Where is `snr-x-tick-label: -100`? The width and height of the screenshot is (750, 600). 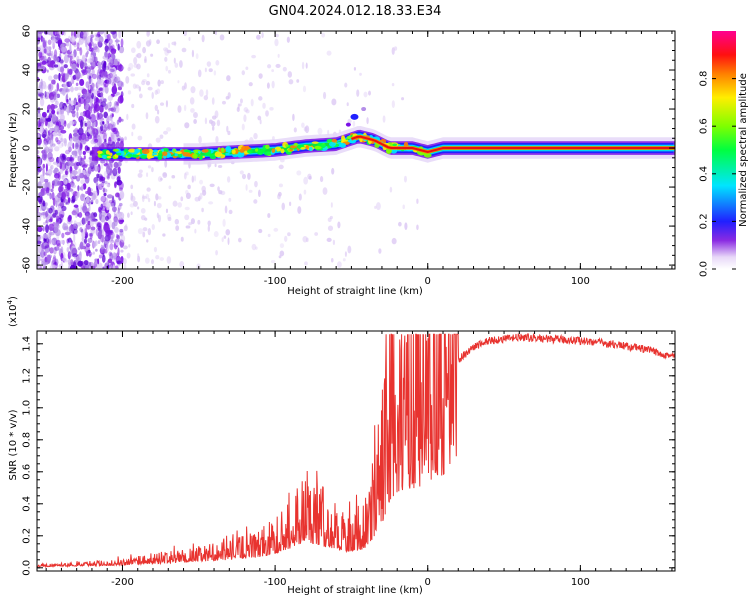
snr-x-tick-label: -100 is located at coordinates (275, 582).